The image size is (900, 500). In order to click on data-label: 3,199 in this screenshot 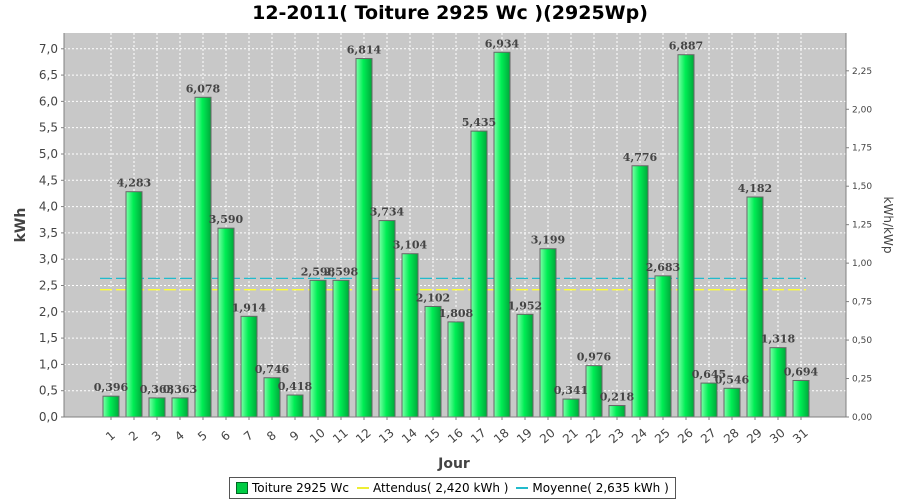, I will do `click(548, 240)`.